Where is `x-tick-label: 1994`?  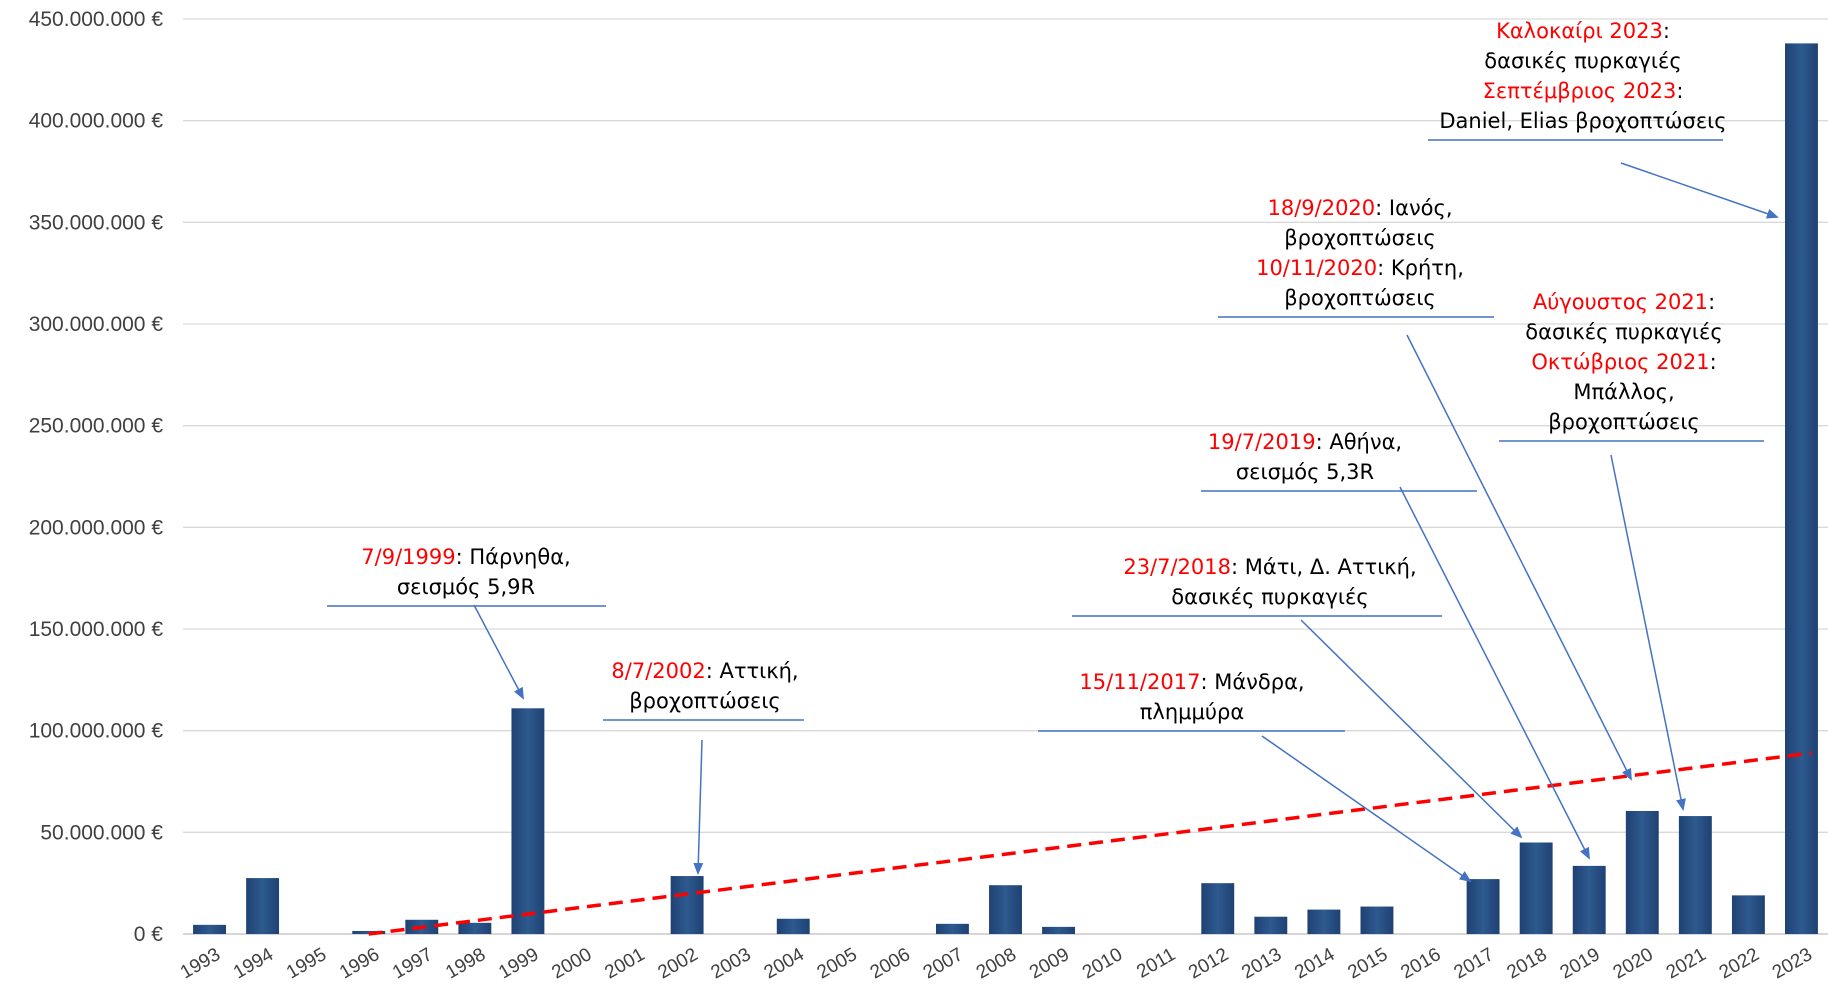
x-tick-label: 1994 is located at coordinates (253, 964).